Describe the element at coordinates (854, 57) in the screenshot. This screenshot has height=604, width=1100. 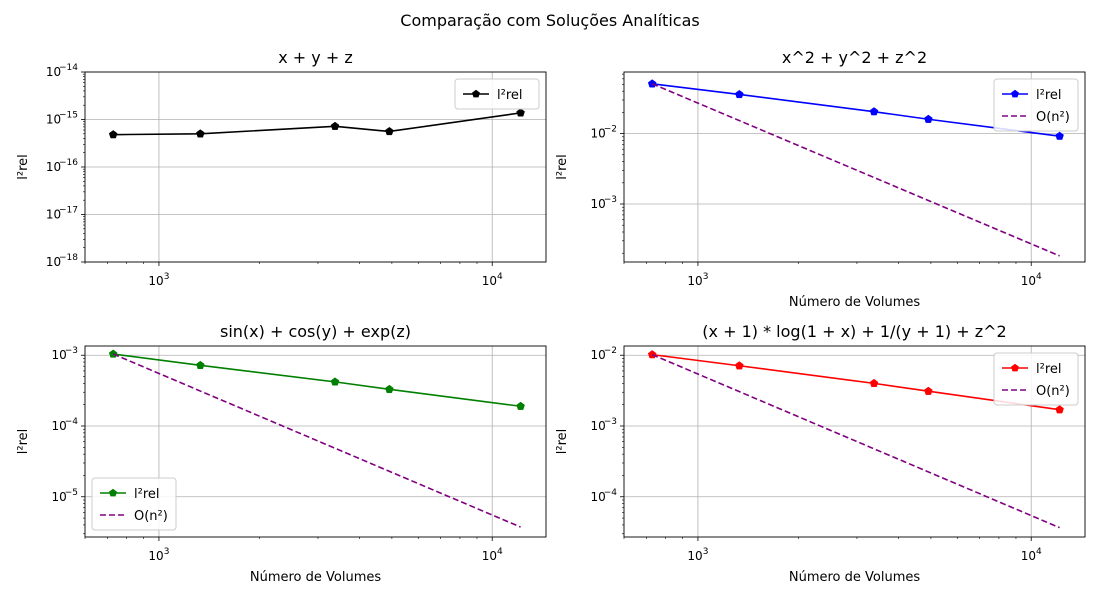
I see `subplot-title: x^2 + y^2 + z^2` at that location.